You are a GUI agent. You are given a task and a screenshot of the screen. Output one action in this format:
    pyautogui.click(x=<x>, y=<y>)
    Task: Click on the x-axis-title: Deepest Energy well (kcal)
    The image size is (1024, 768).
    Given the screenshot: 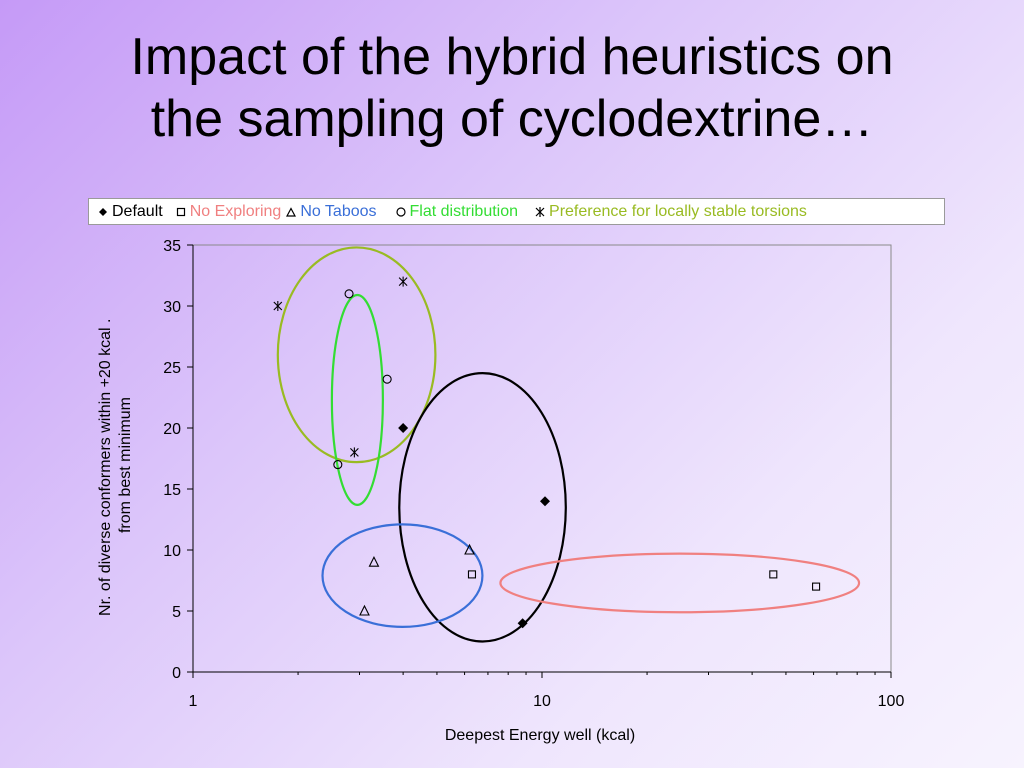 What is the action you would take?
    pyautogui.click(x=540, y=735)
    